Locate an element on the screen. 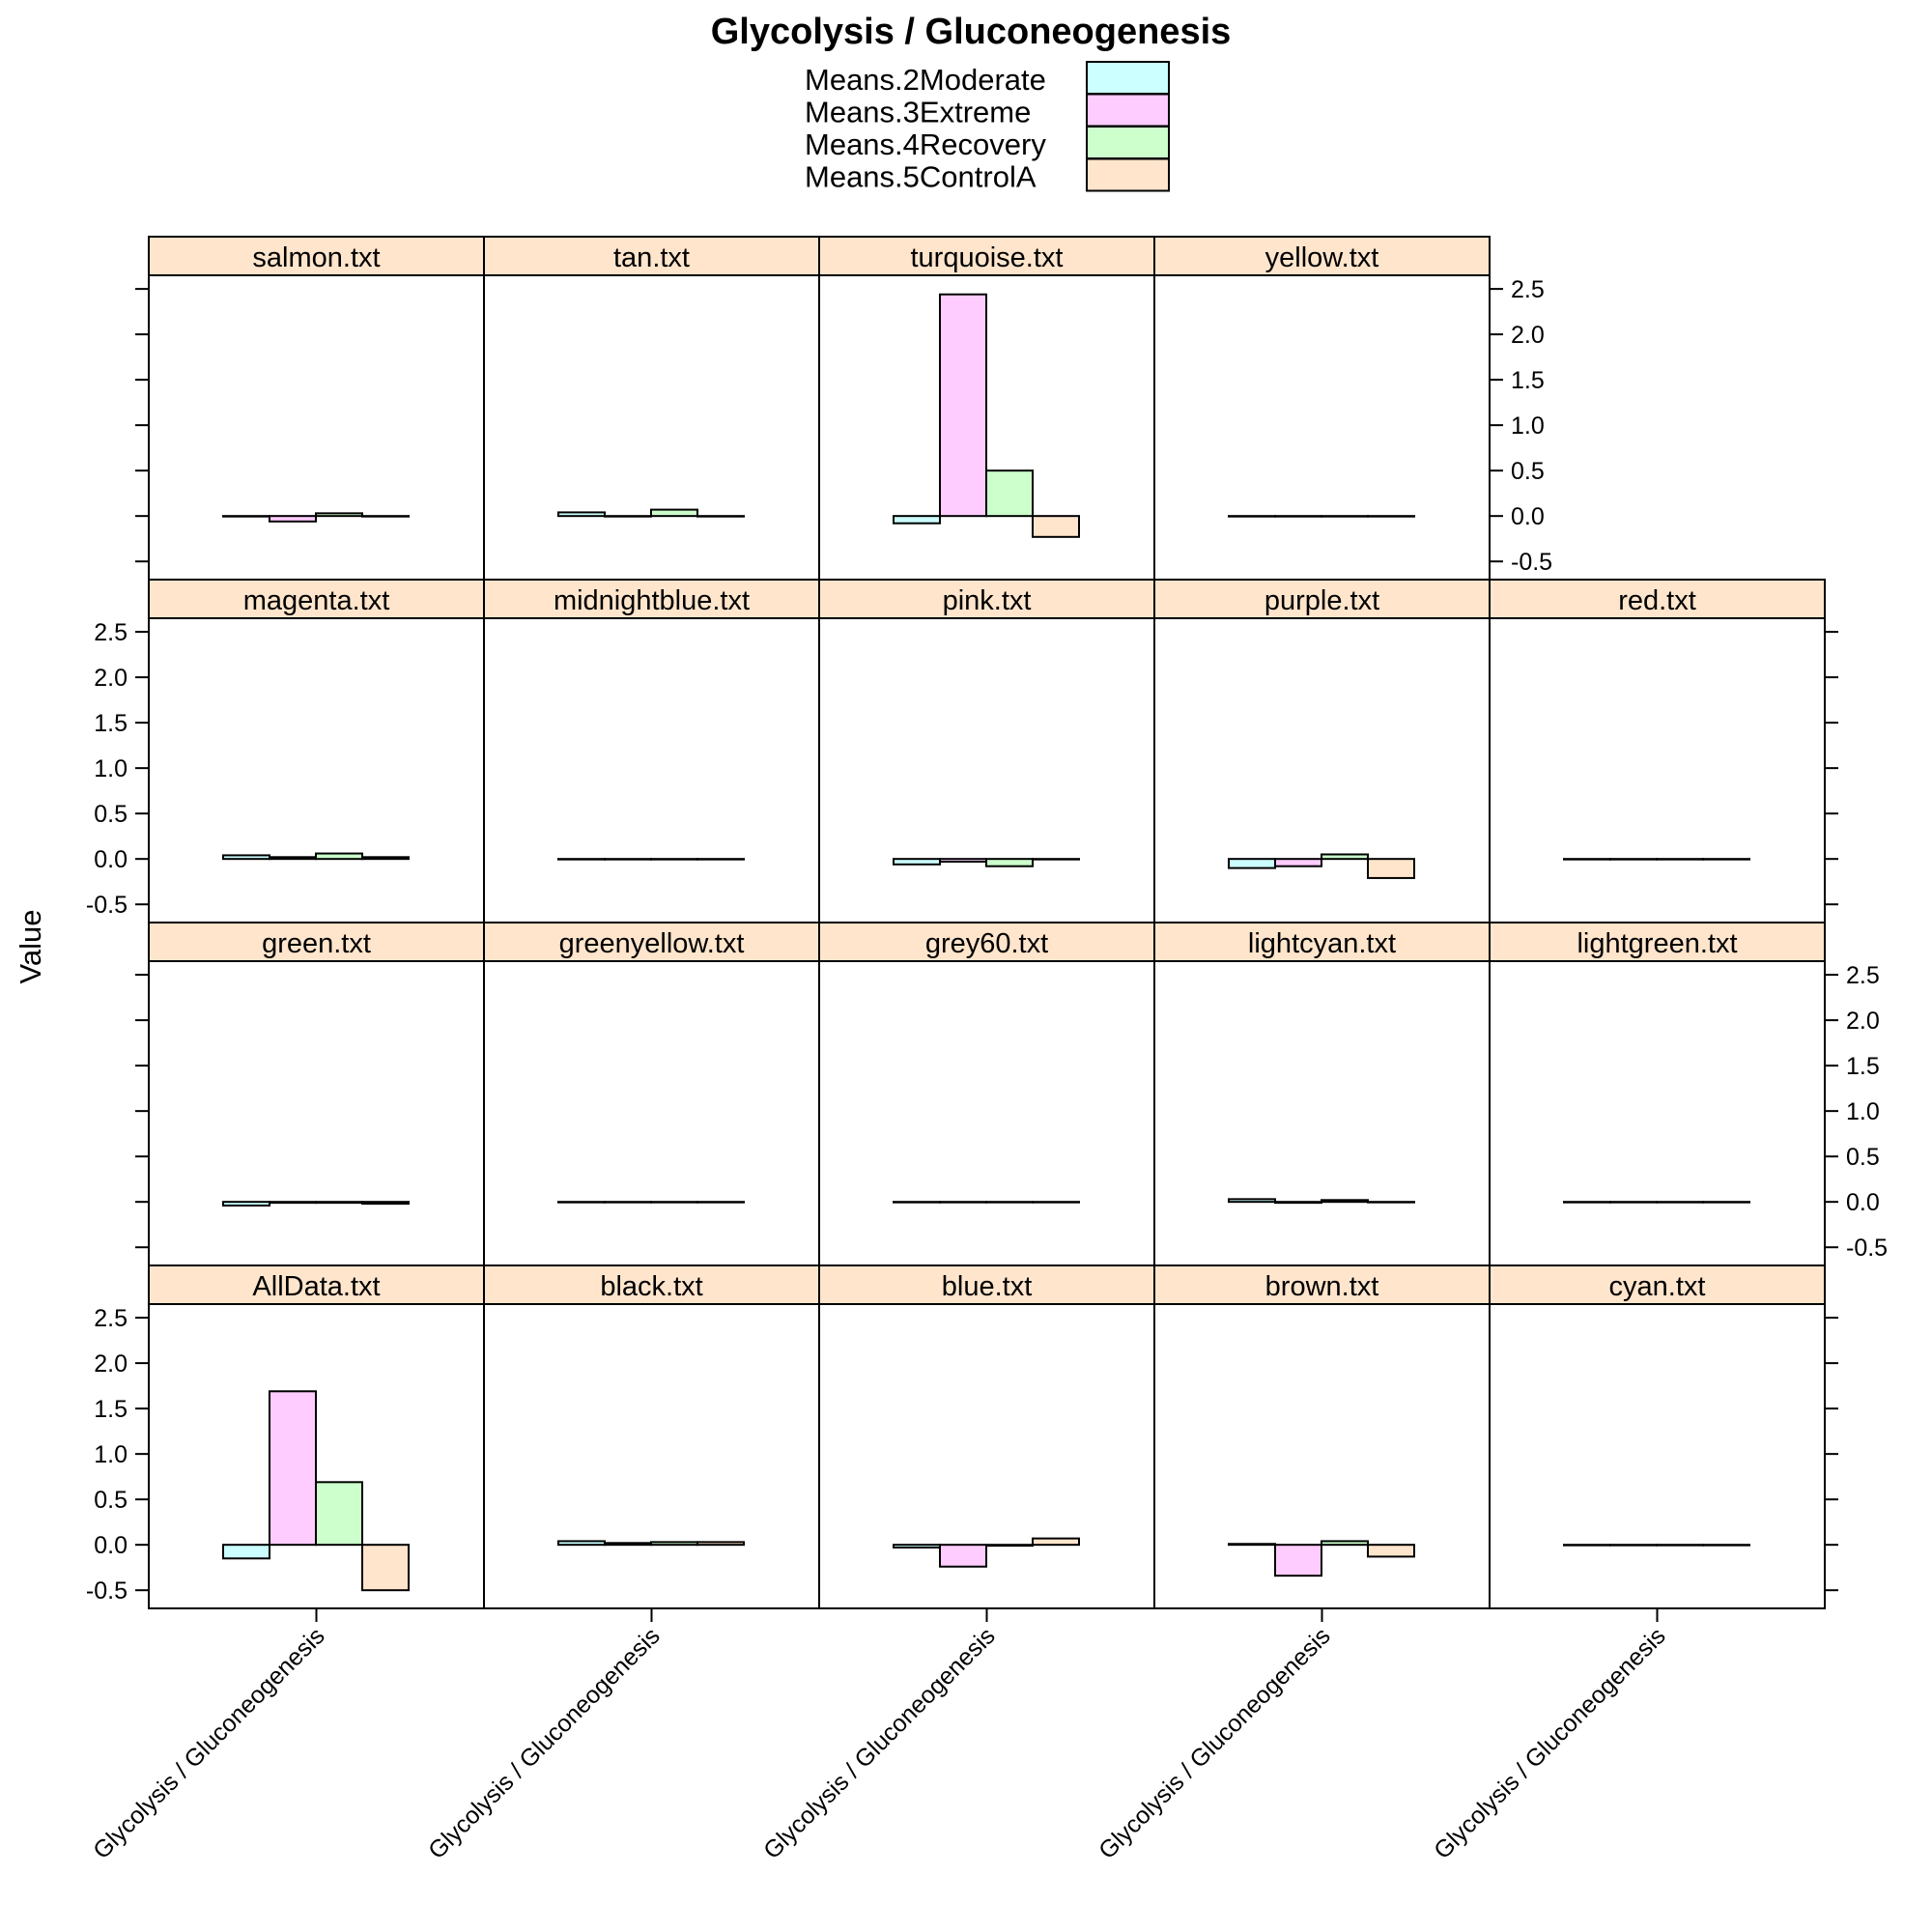  panel-strip-label: yellow.txt is located at coordinates (1322, 257).